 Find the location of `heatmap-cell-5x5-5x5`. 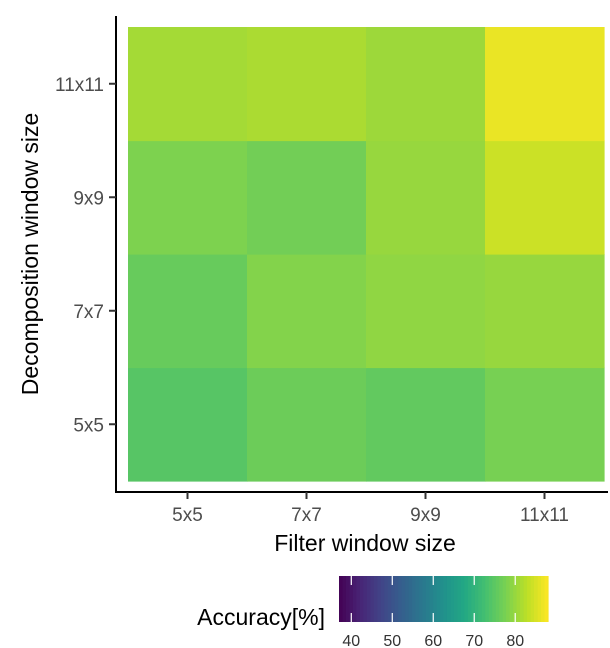

heatmap-cell-5x5-5x5 is located at coordinates (188, 424).